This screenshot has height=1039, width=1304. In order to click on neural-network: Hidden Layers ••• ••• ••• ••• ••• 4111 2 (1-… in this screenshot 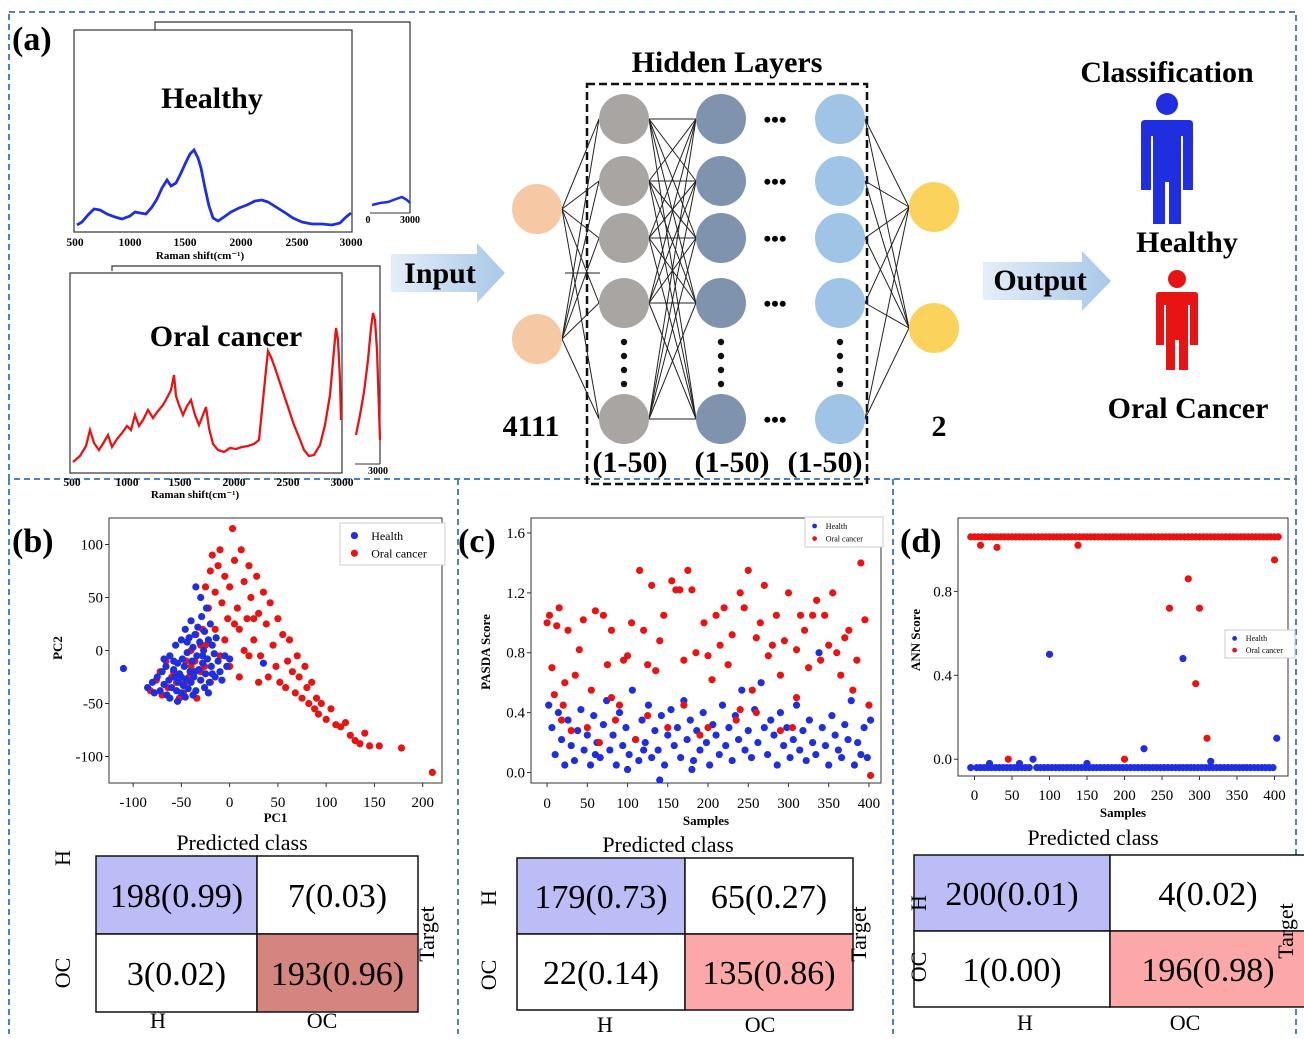, I will do `click(731, 266)`.